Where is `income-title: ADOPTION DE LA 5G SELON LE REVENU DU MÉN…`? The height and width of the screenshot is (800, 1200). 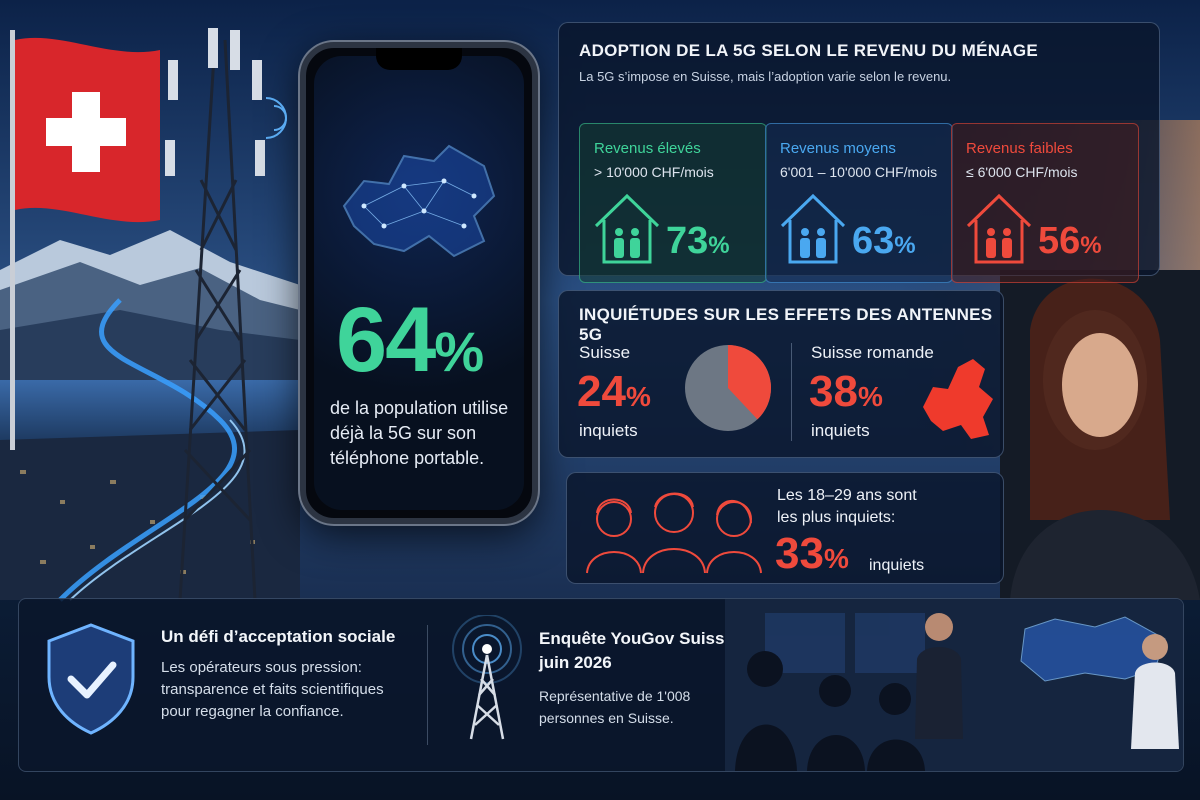
income-title: ADOPTION DE LA 5G SELON LE REVENU DU MÉN… is located at coordinates (809, 50).